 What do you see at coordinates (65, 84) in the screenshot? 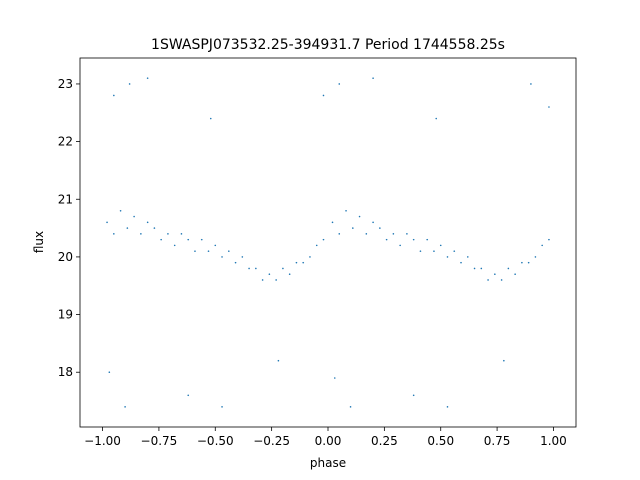
I see `y-tick-label: 23` at bounding box center [65, 84].